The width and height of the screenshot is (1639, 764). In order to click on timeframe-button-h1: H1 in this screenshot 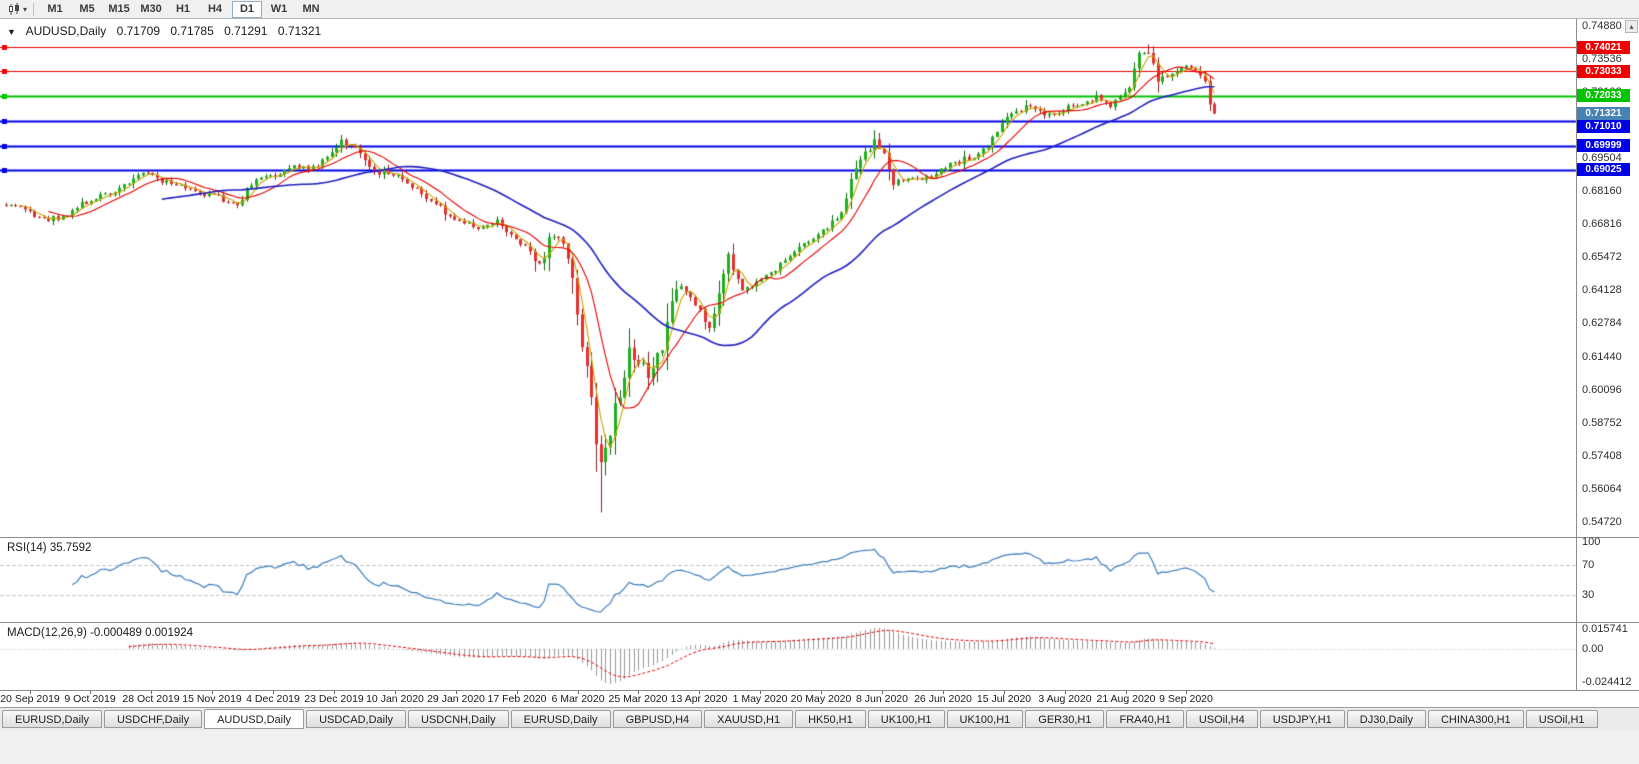, I will do `click(183, 8)`.